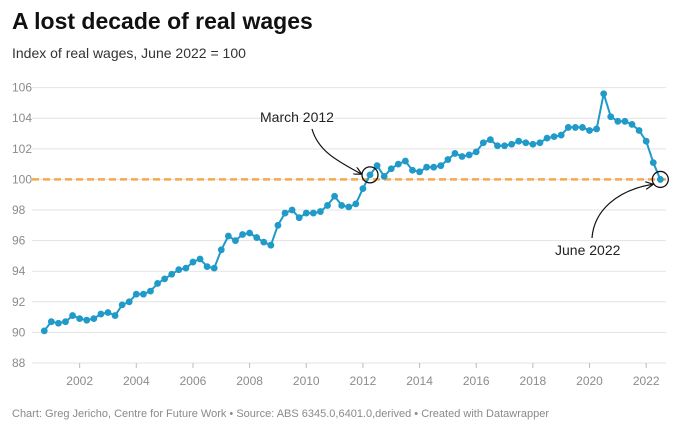 This screenshot has height=433, width=680. Describe the element at coordinates (22, 225) in the screenshot. I see `y-axis-tick-labels: 88 90 92 94 96 98 100 102 104 106` at that location.